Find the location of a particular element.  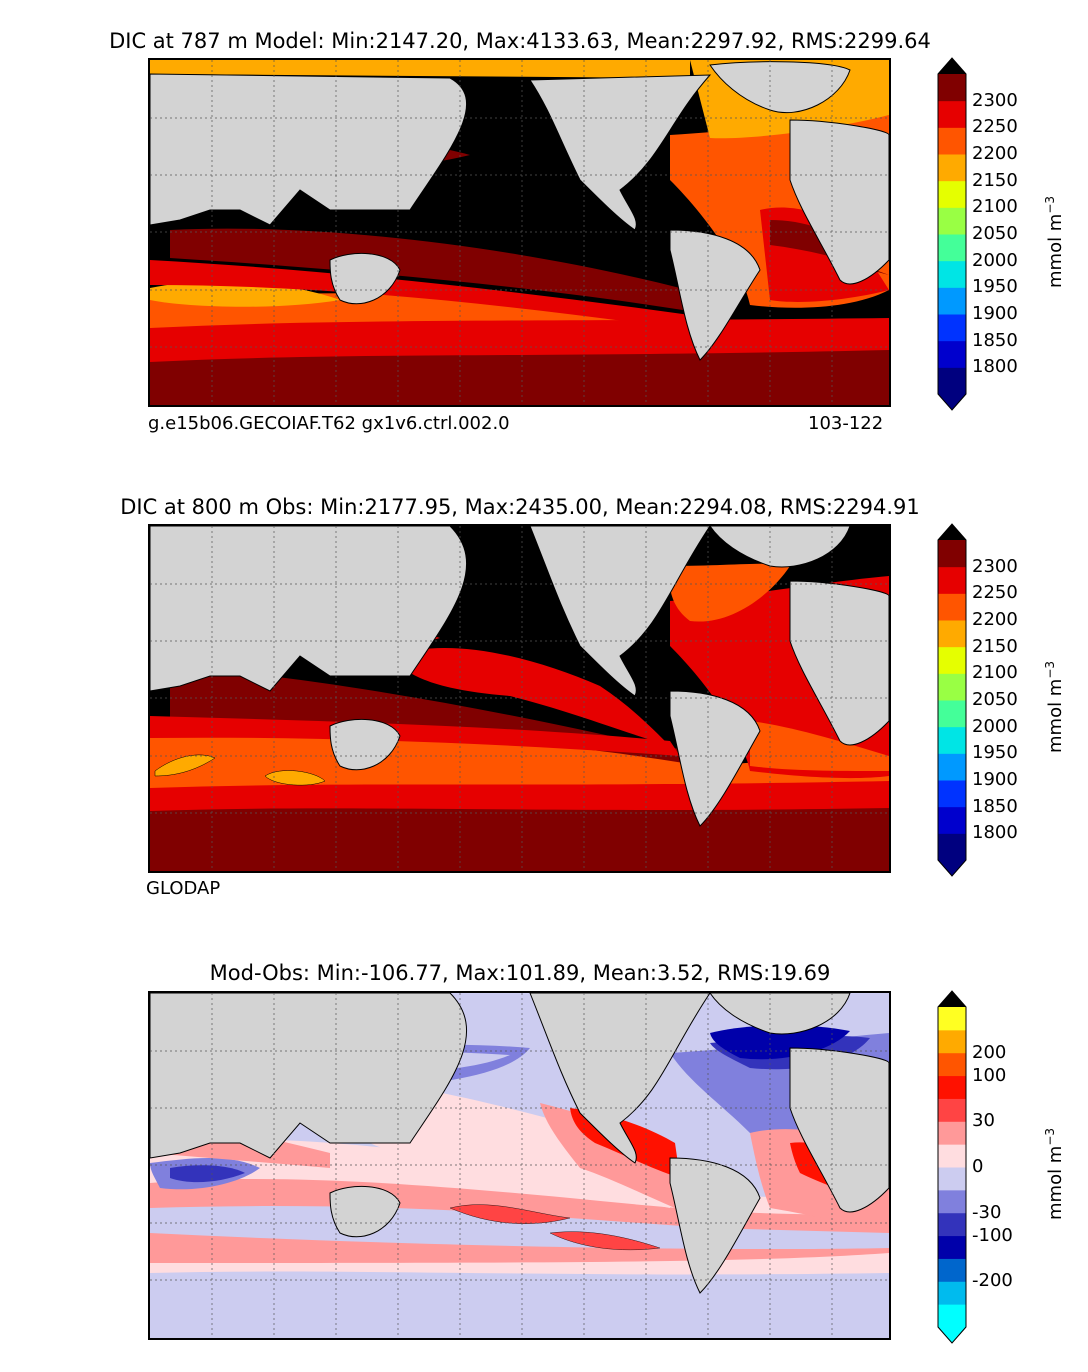

colorbar-tick-label: 100 is located at coordinates (989, 1075).